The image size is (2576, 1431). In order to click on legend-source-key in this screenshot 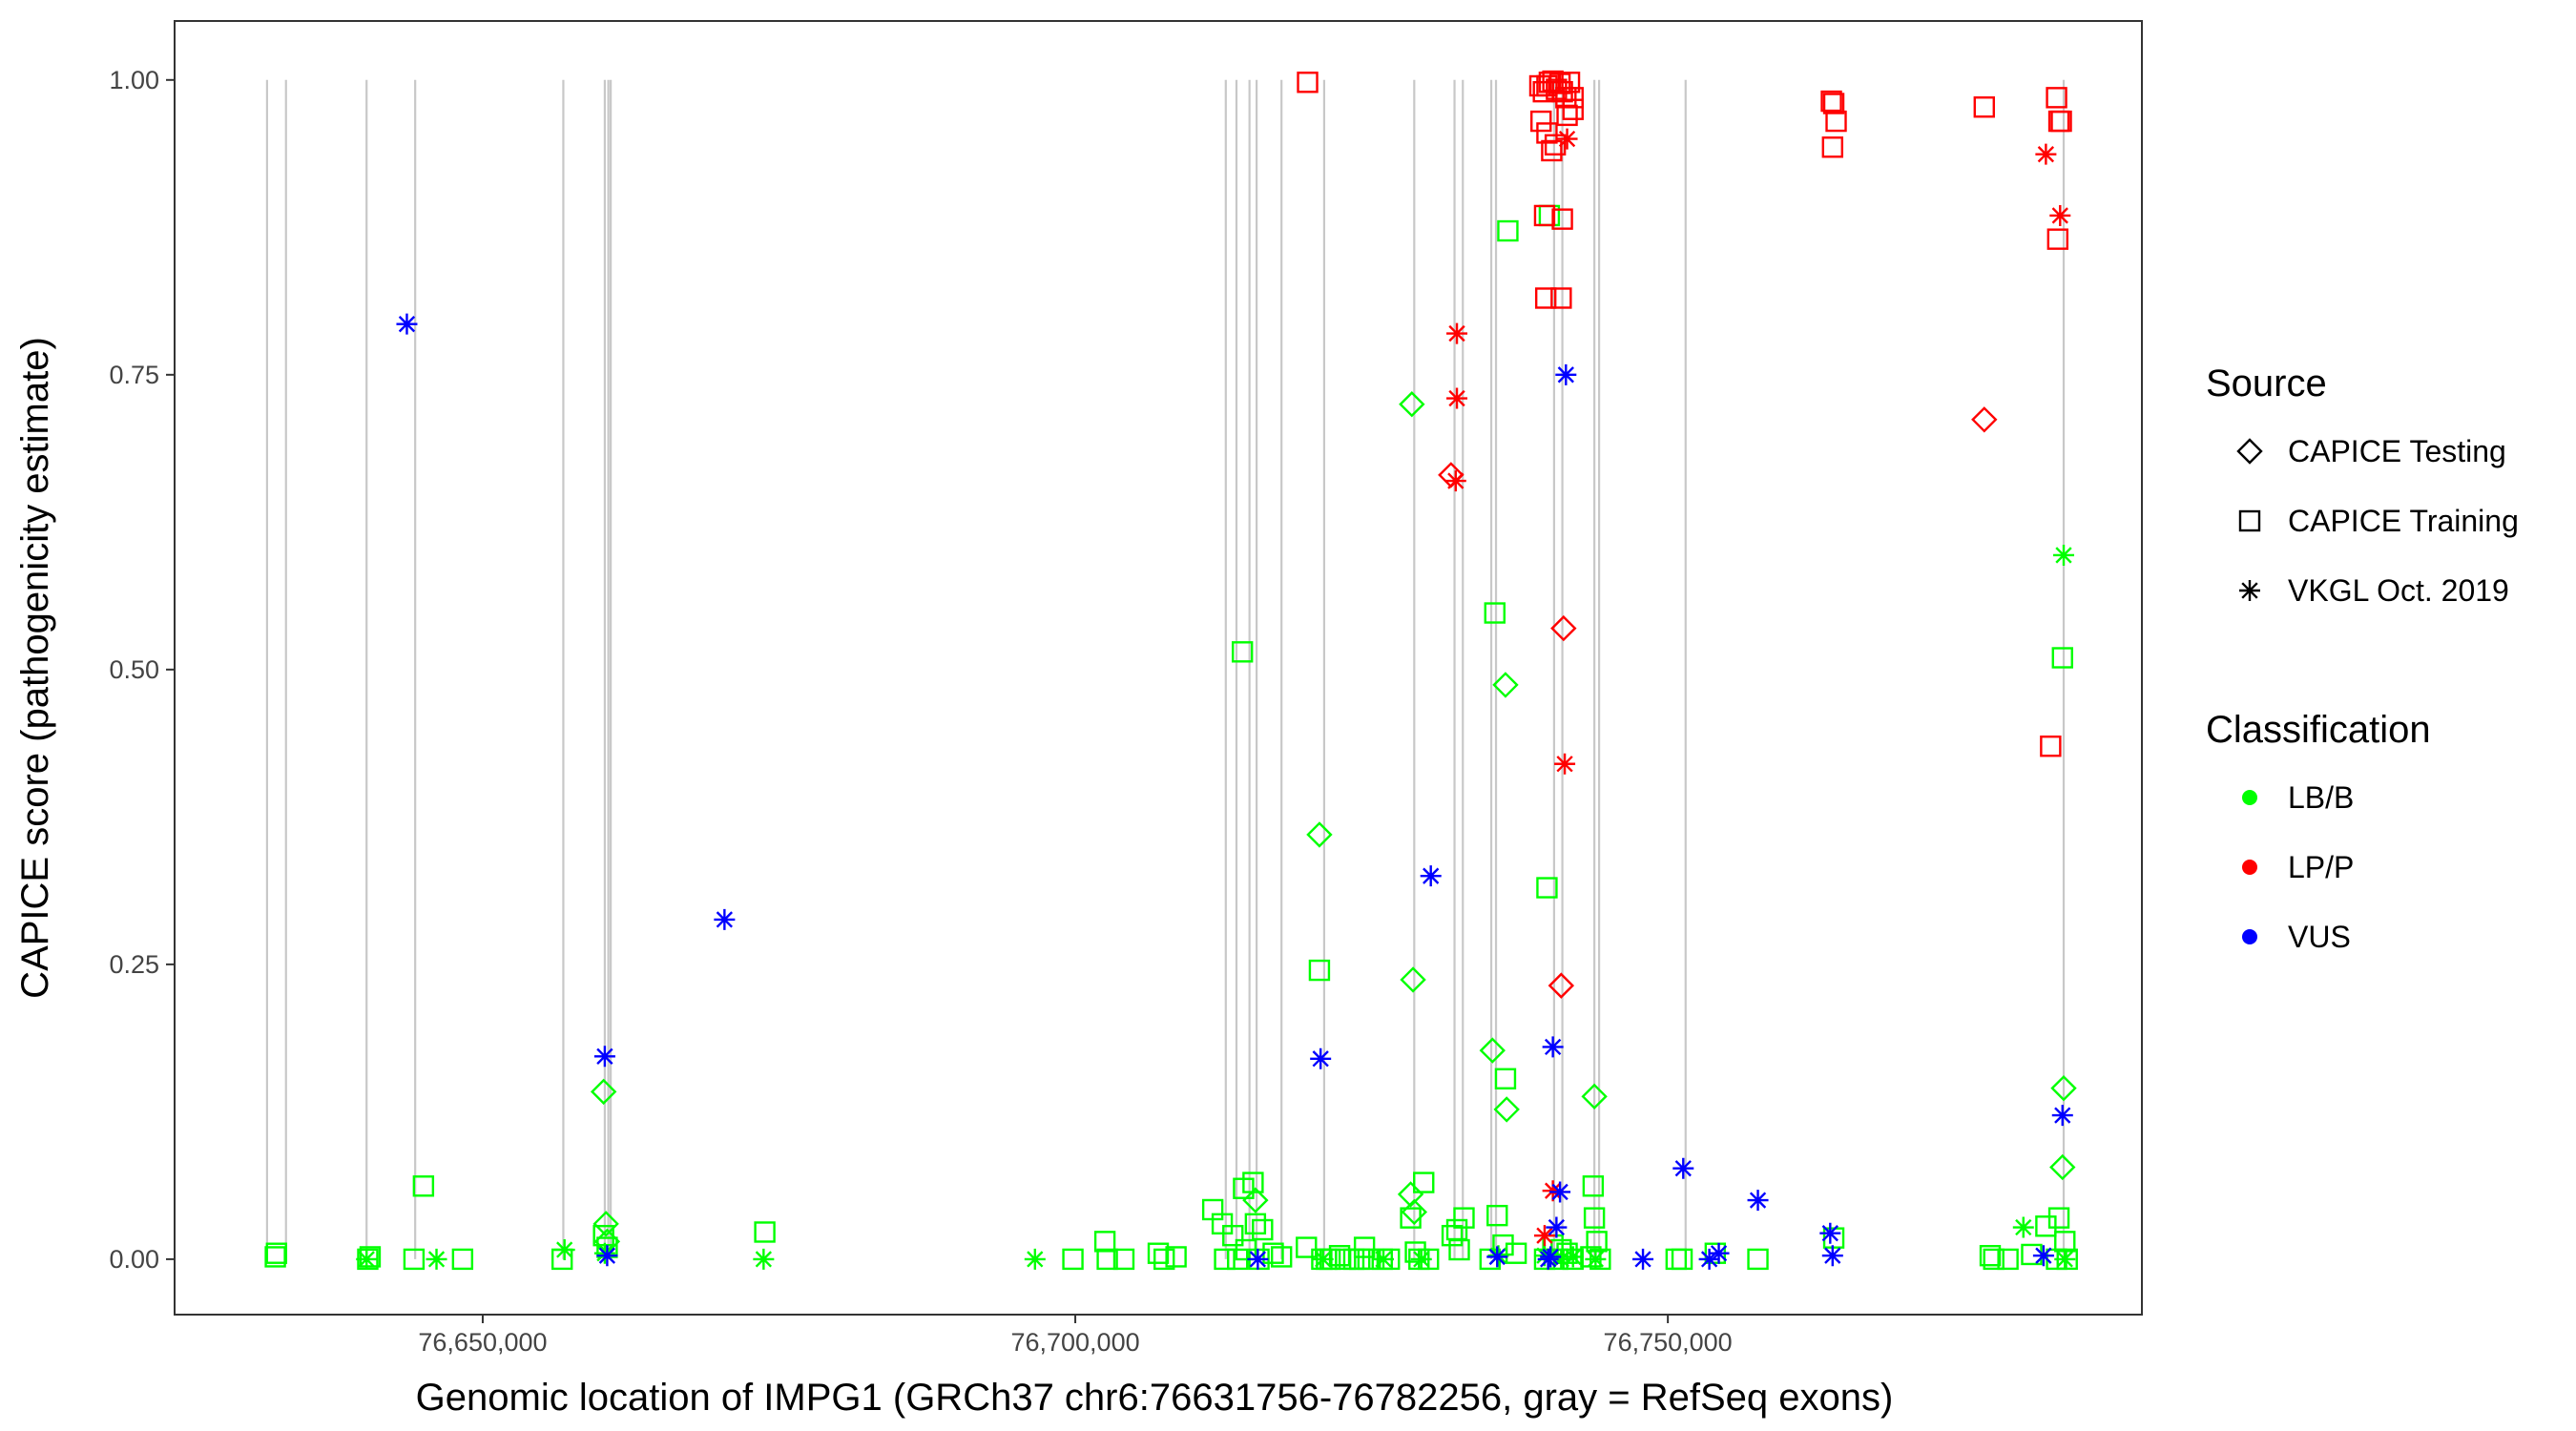, I will do `click(2249, 452)`.